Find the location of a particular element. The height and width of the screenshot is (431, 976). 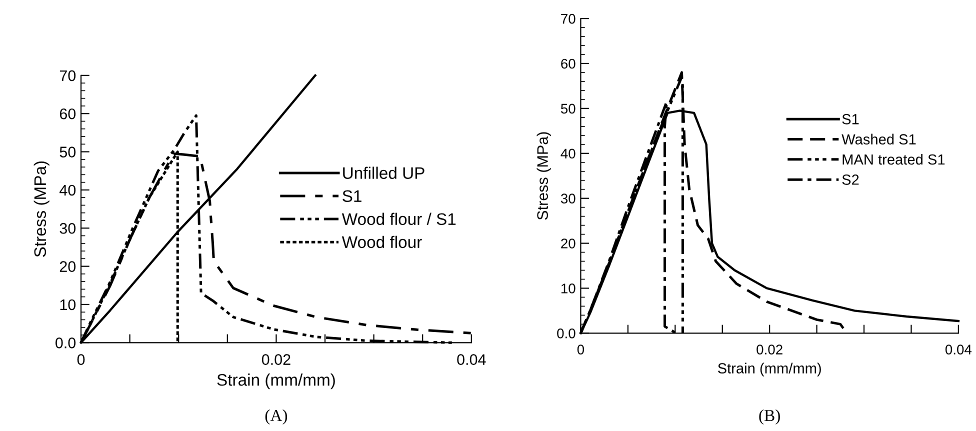

legend-label: Wood flour / S1 is located at coordinates (399, 219).